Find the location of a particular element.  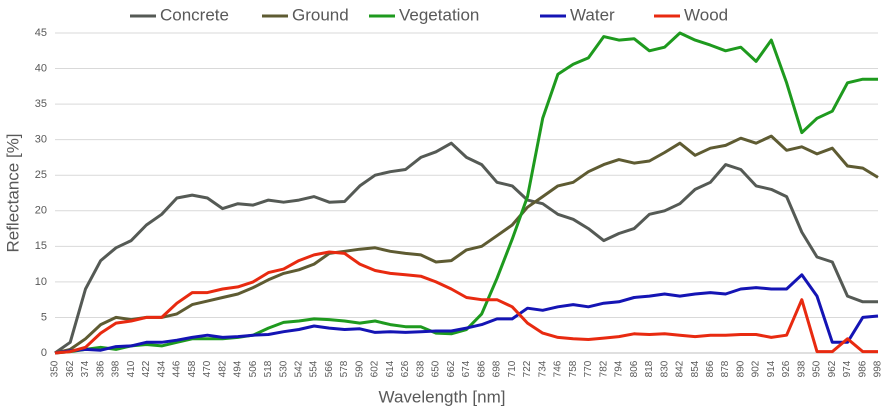

x-tick-label: 782 is located at coordinates (603, 368).